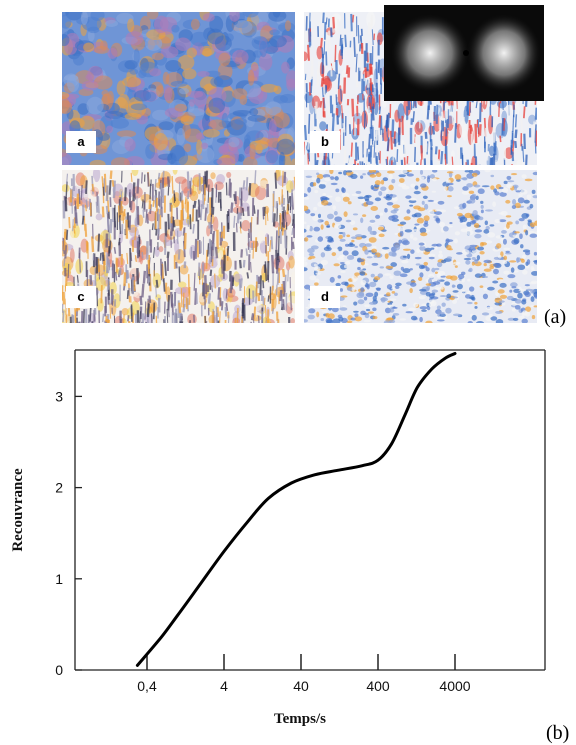 The height and width of the screenshot is (745, 576). What do you see at coordinates (378, 686) in the screenshot?
I see `x-tick-label: 400` at bounding box center [378, 686].